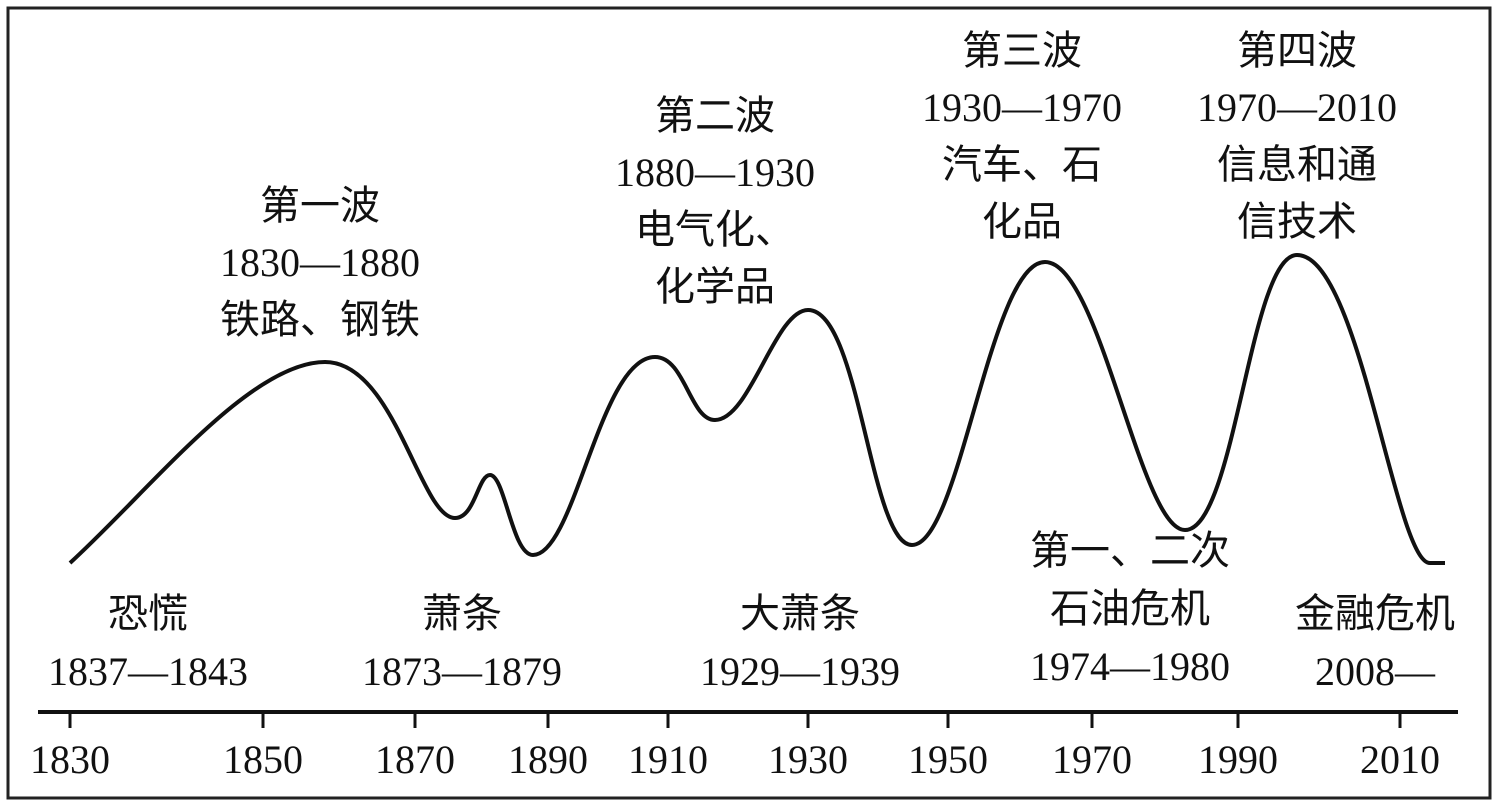 The height and width of the screenshot is (806, 1498). What do you see at coordinates (320, 319) in the screenshot?
I see `wave-label: 铁路、钢铁` at bounding box center [320, 319].